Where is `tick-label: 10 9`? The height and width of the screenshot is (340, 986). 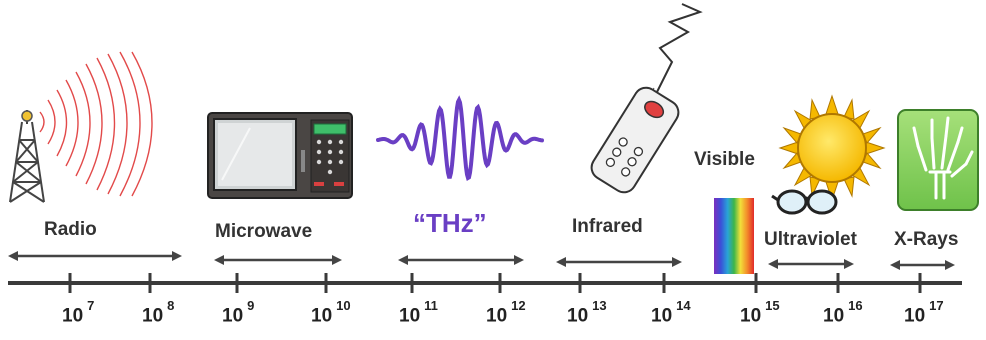 tick-label: 10 9 is located at coordinates (238, 312).